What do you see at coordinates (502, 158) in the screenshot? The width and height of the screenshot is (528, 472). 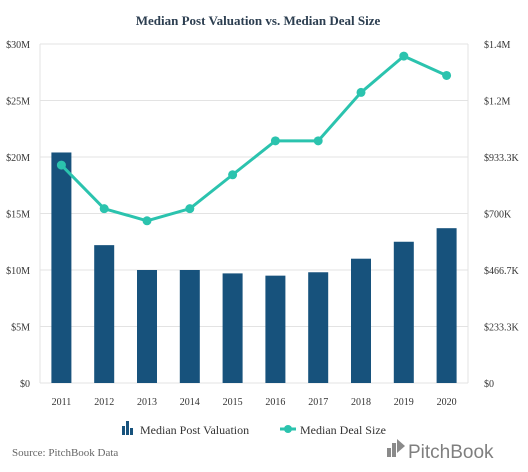 I see `y-right-tick-label: $933.3K` at bounding box center [502, 158].